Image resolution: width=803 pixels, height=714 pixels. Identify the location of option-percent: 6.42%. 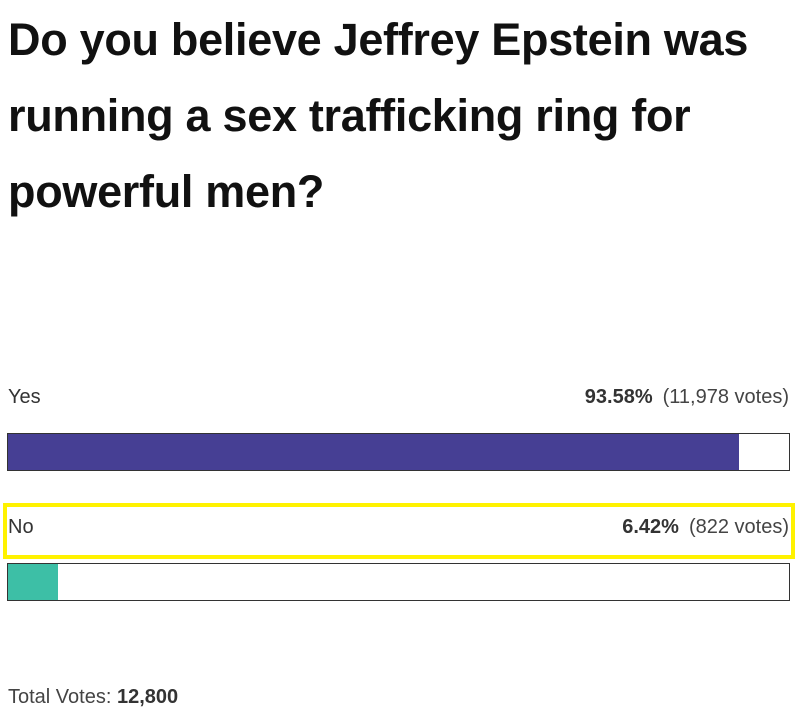
(650, 527).